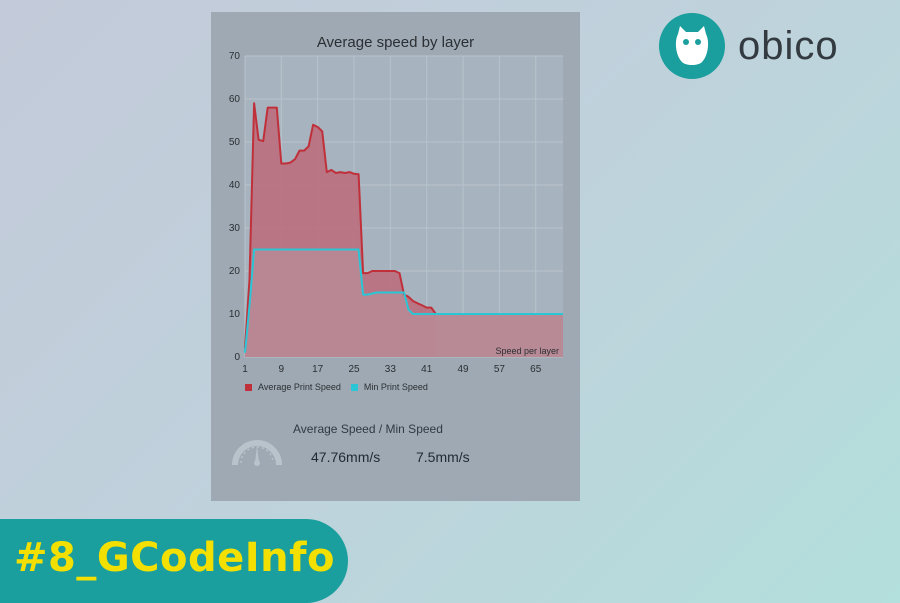  Describe the element at coordinates (354, 369) in the screenshot. I see `x-tick-label: 25` at that location.